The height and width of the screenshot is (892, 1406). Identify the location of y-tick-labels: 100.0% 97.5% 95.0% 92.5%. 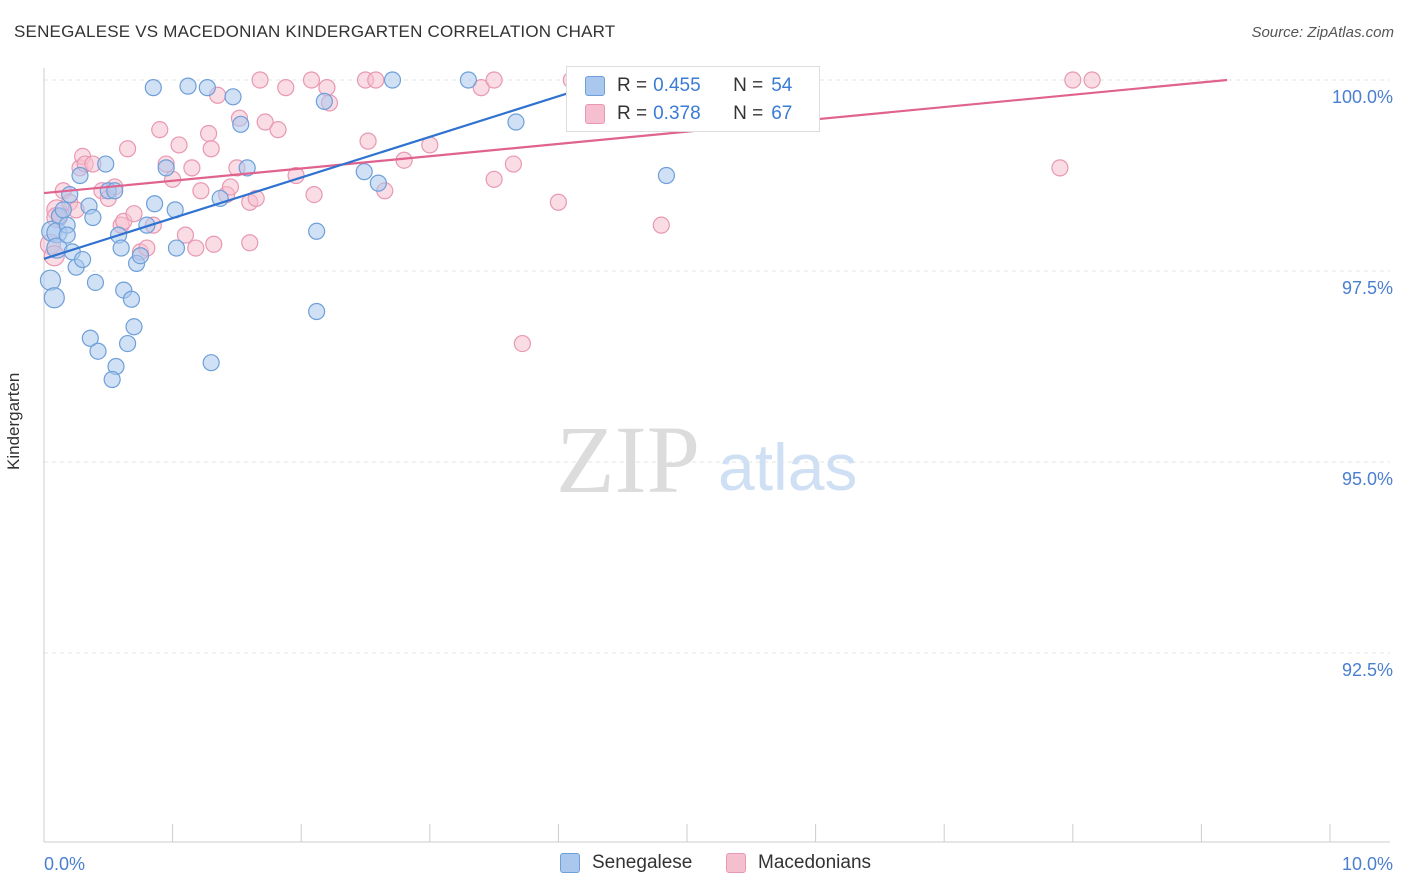
(1362, 383).